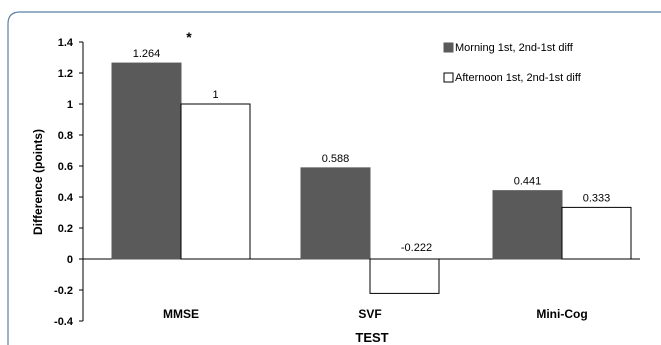  Describe the element at coordinates (181, 314) in the screenshot. I see `x-tick-label: MMSE` at that location.